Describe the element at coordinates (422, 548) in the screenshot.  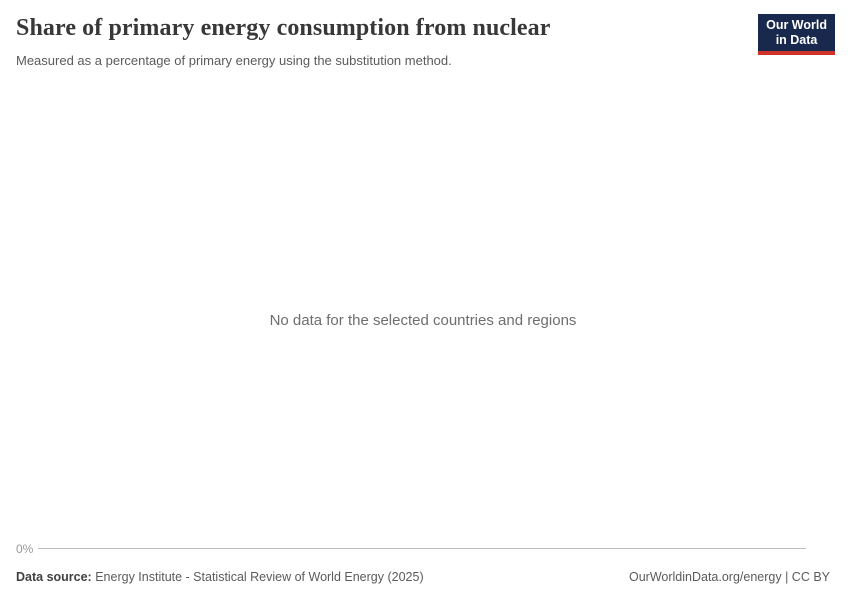
I see `x-axis-line` at that location.